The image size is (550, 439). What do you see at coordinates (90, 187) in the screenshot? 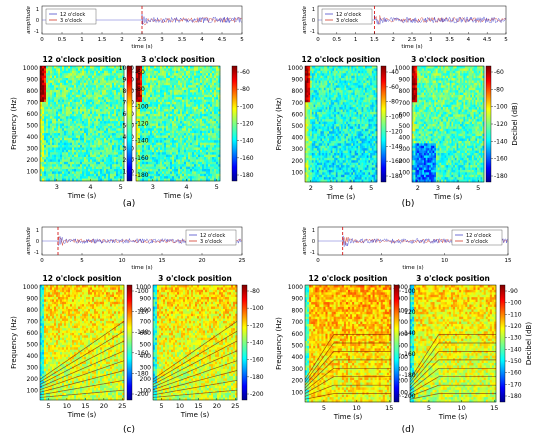
I see `x-tick-label: 4` at bounding box center [90, 187].